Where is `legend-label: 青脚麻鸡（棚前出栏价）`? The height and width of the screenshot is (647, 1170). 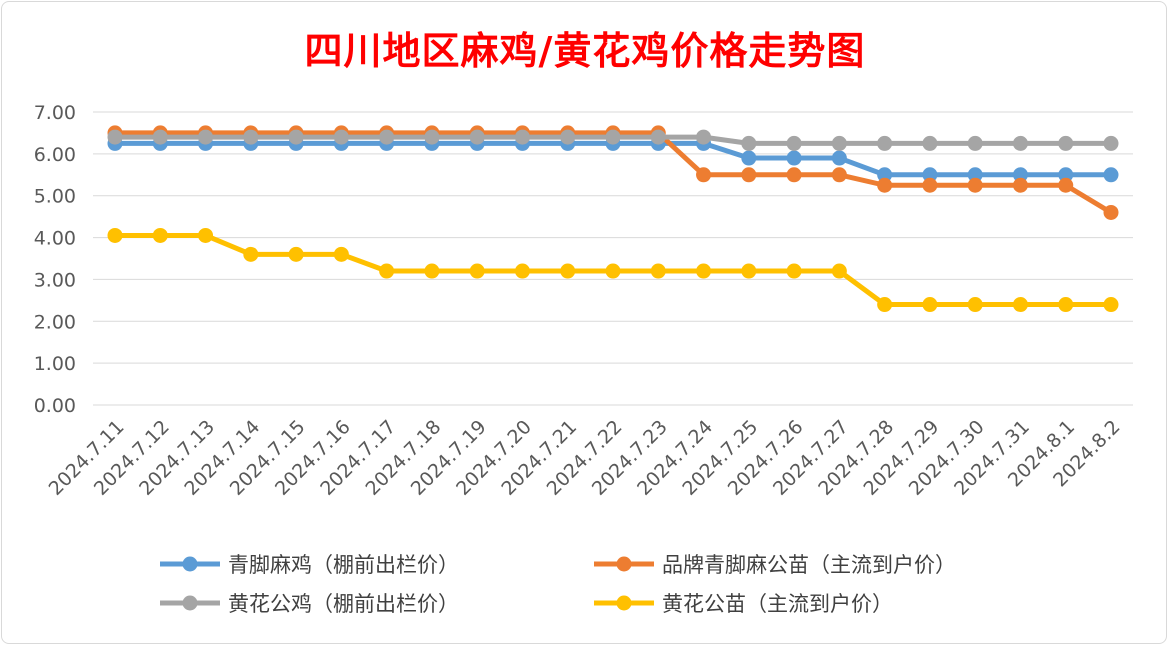
legend-label: 青脚麻鸡（棚前出栏价） is located at coordinates (343, 565).